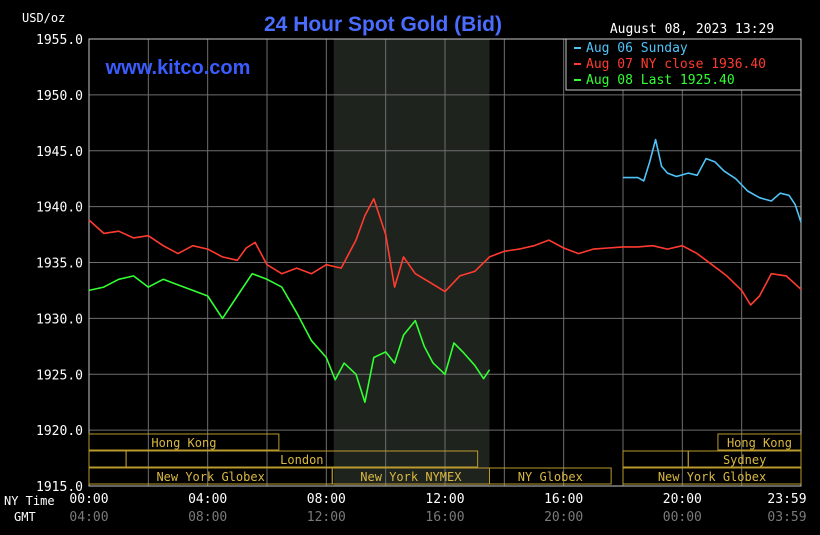 This screenshot has height=535, width=820. Describe the element at coordinates (786, 499) in the screenshot. I see `x-tick-label-ny: 23:59` at that location.